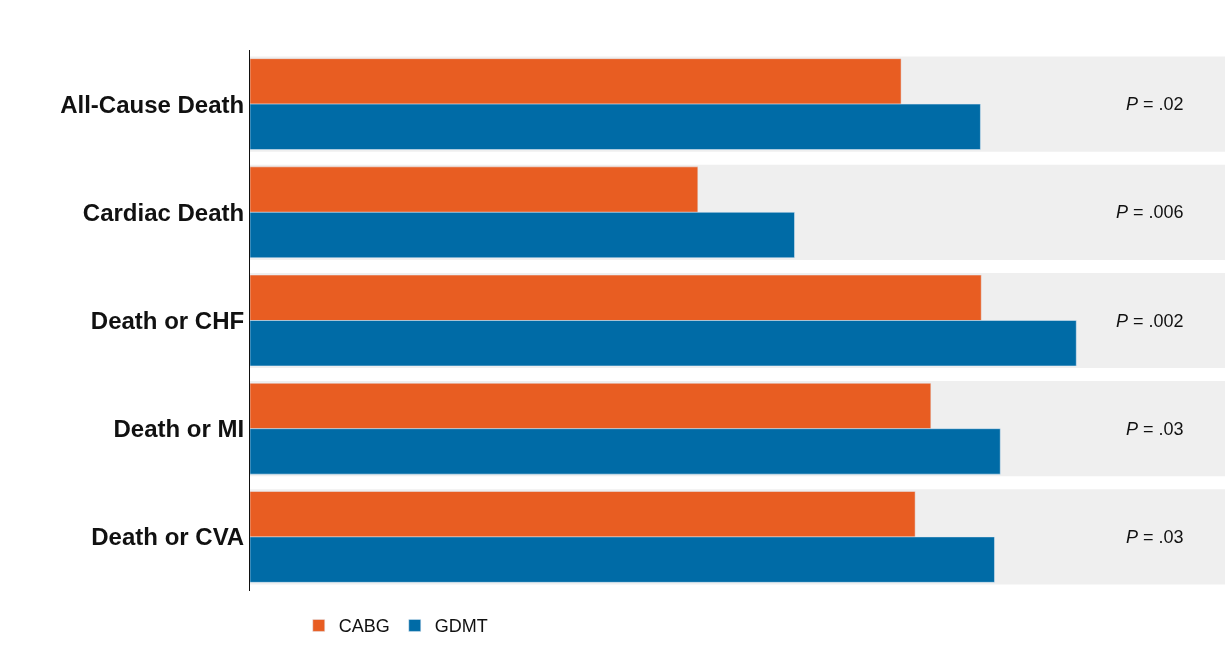  Describe the element at coordinates (179, 429) in the screenshot. I see `y-tick-label: Death or MI` at that location.